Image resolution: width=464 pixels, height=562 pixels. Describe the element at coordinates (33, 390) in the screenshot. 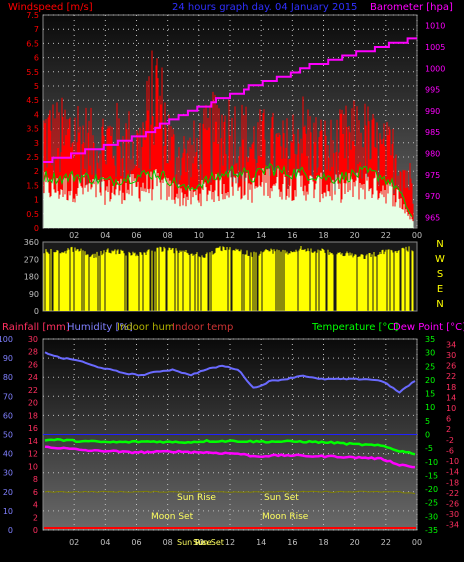

I see `rainfall-tick-label: 22` at that location.